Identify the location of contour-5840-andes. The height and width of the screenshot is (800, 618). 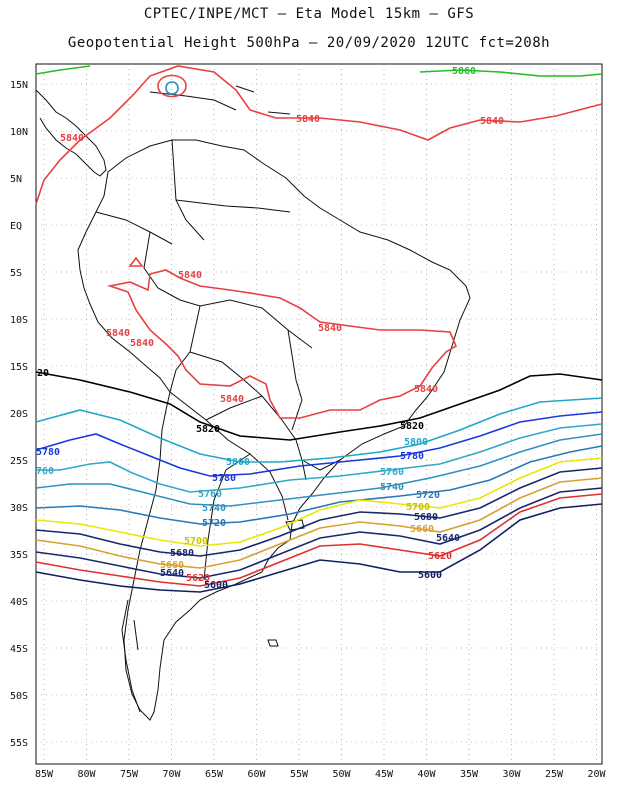
(136, 261).